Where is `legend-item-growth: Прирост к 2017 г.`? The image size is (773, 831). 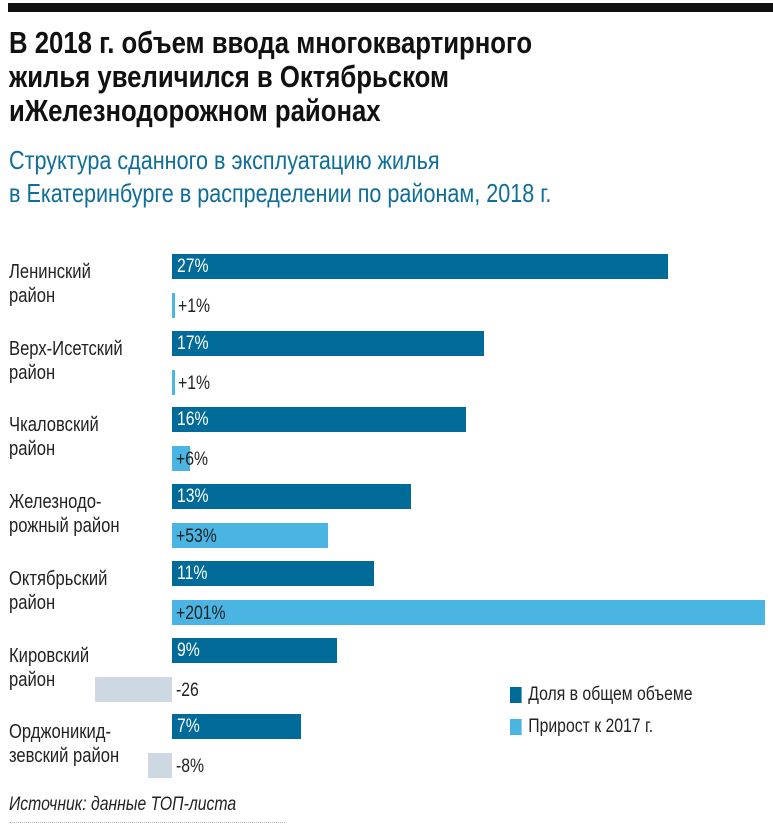
legend-item-growth: Прирост к 2017 г. is located at coordinates (581, 727).